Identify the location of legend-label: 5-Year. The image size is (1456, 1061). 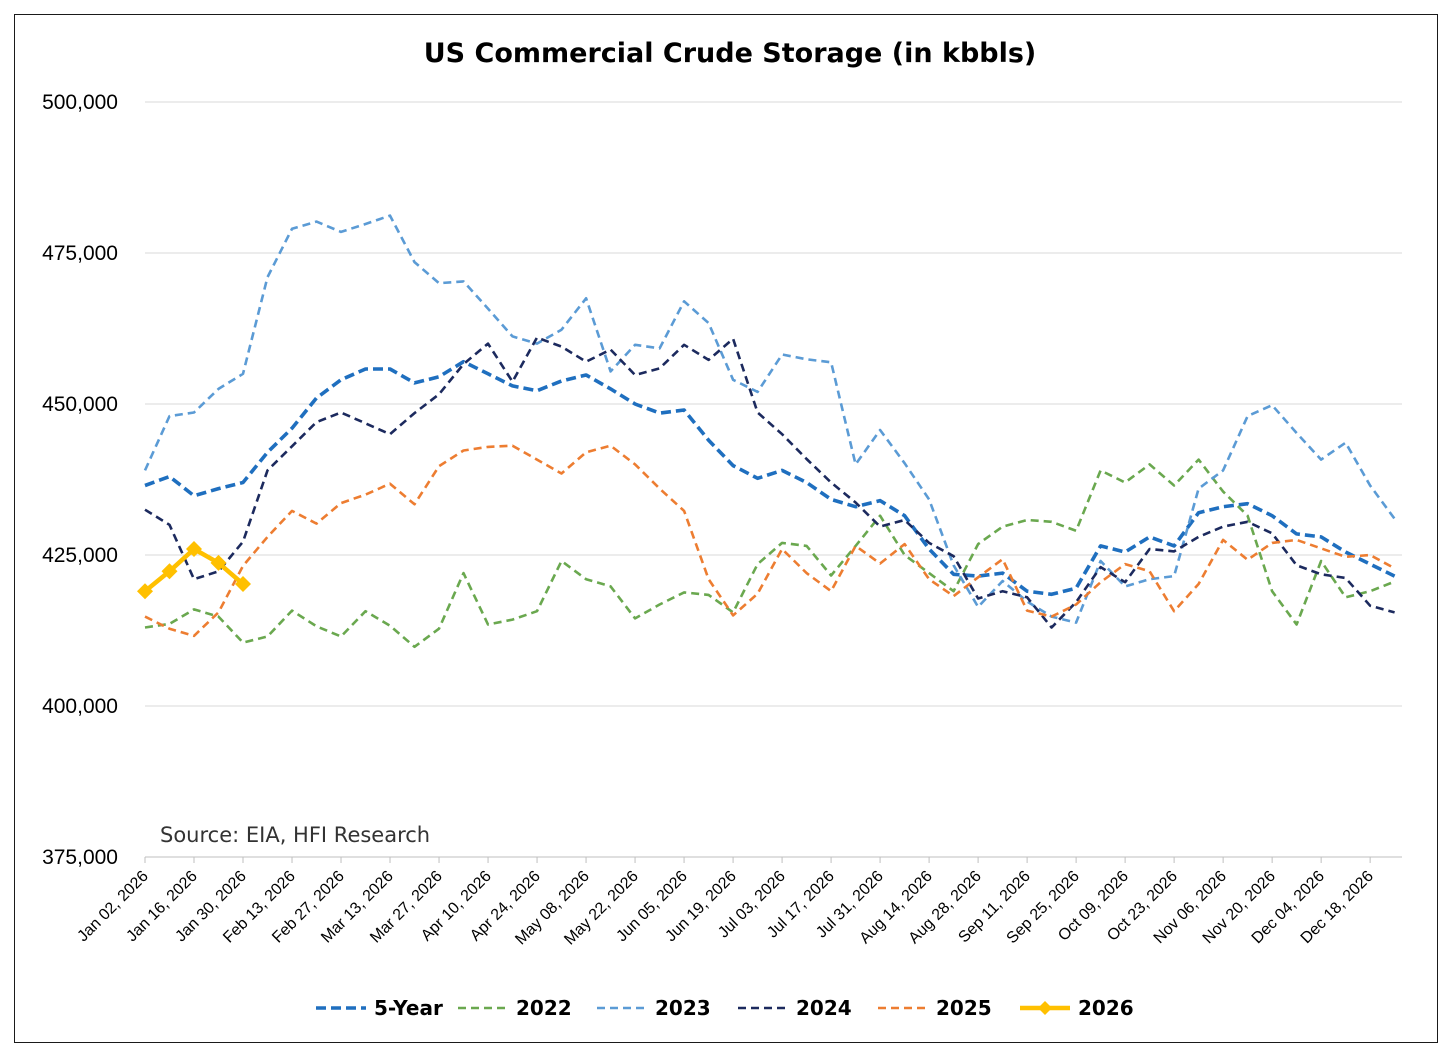
(408, 1008).